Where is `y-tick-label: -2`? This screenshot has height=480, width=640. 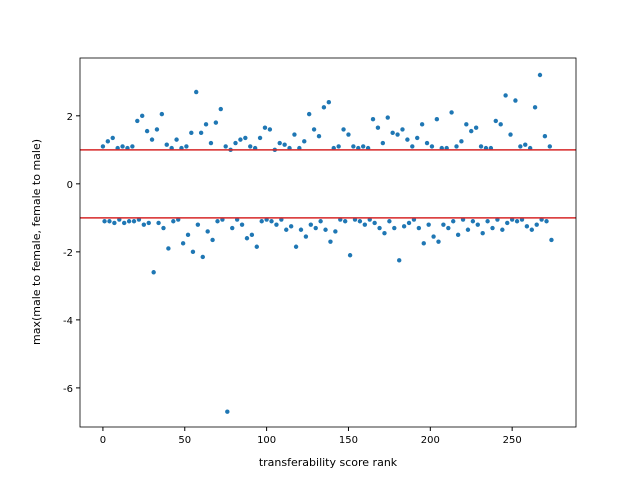
y-tick-label: -2 is located at coordinates (68, 253).